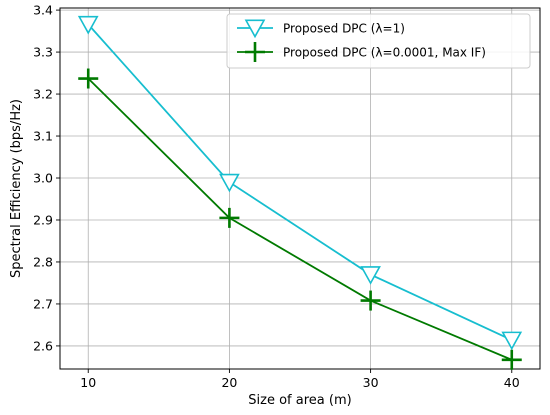 Image resolution: width=550 pixels, height=415 pixels. What do you see at coordinates (384, 53) in the screenshot?
I see `legend-entry-label: Proposed DPC (λ=0.0001, Max IF)` at bounding box center [384, 53].